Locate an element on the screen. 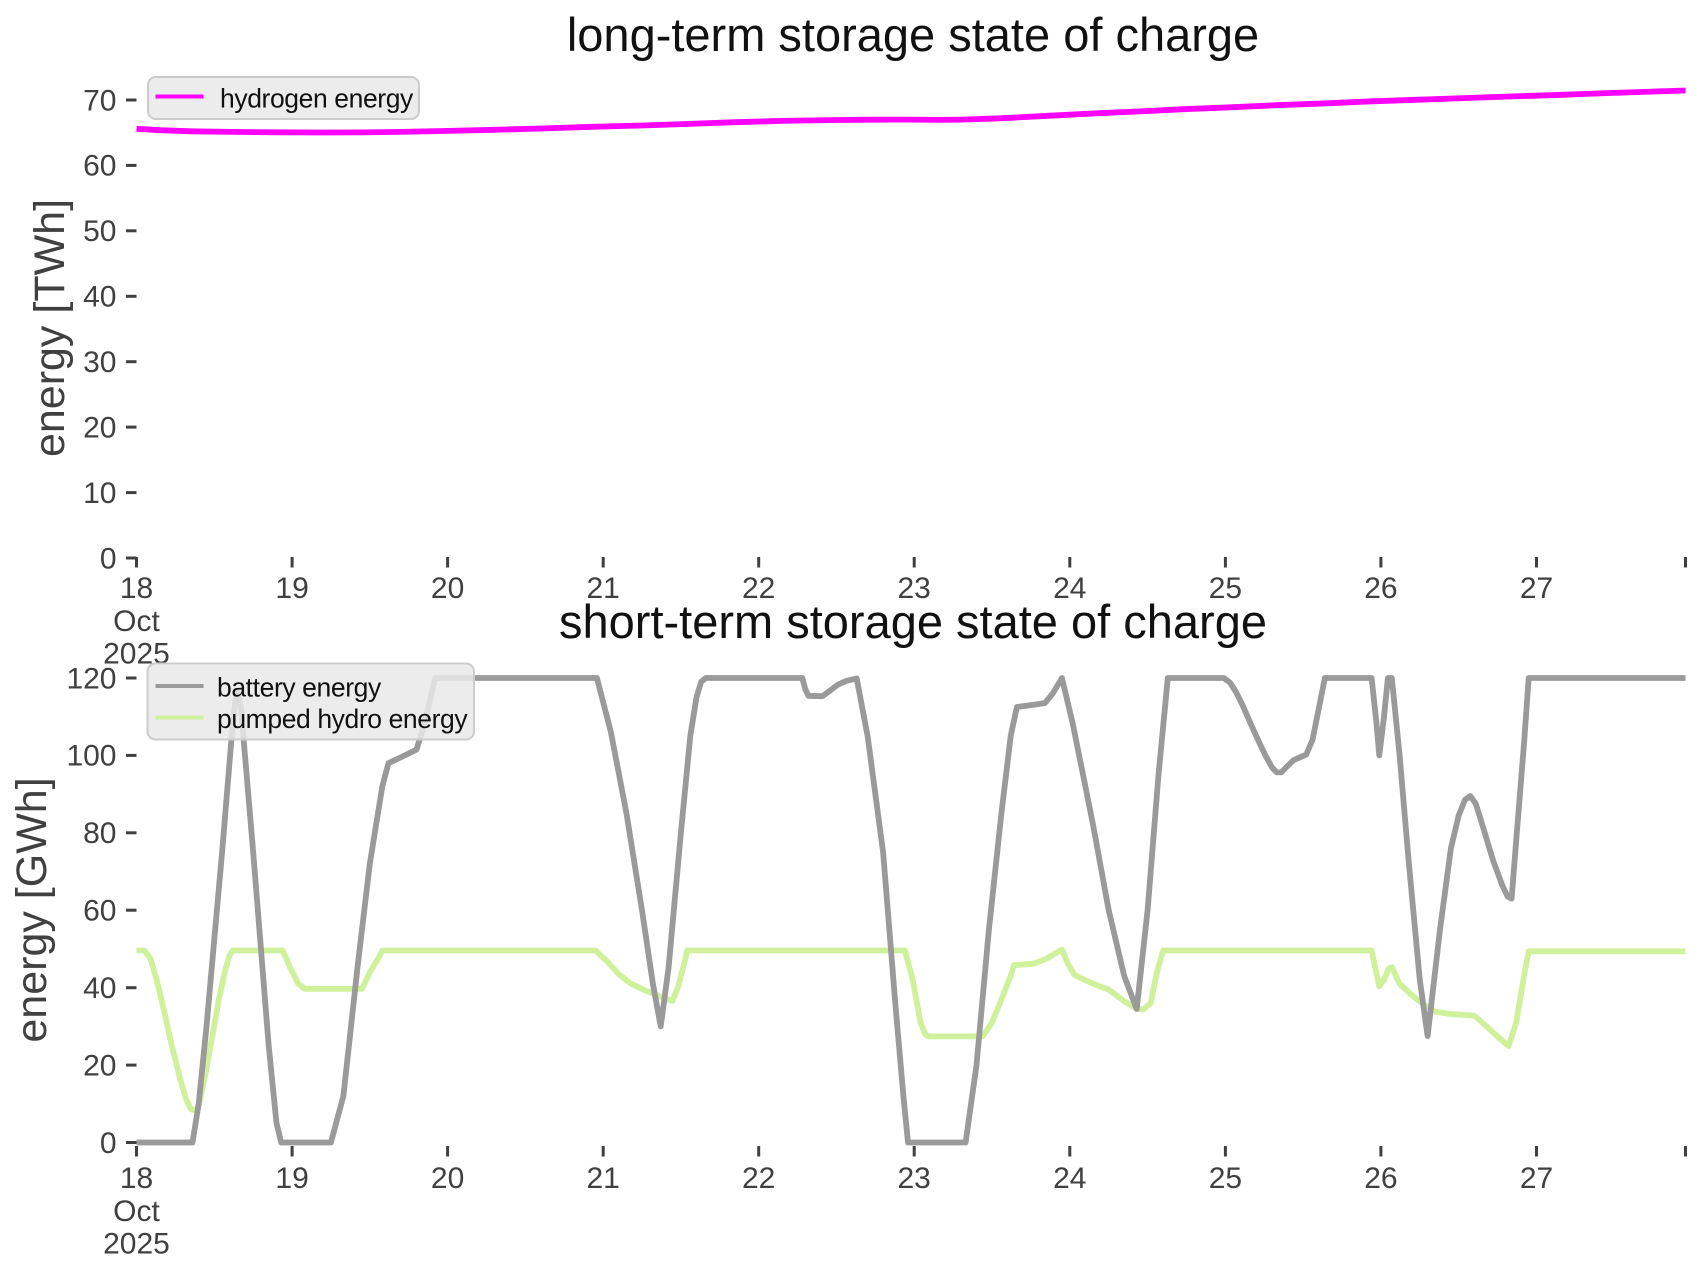 The width and height of the screenshot is (1706, 1282). svg-text: 100 is located at coordinates (91, 756).